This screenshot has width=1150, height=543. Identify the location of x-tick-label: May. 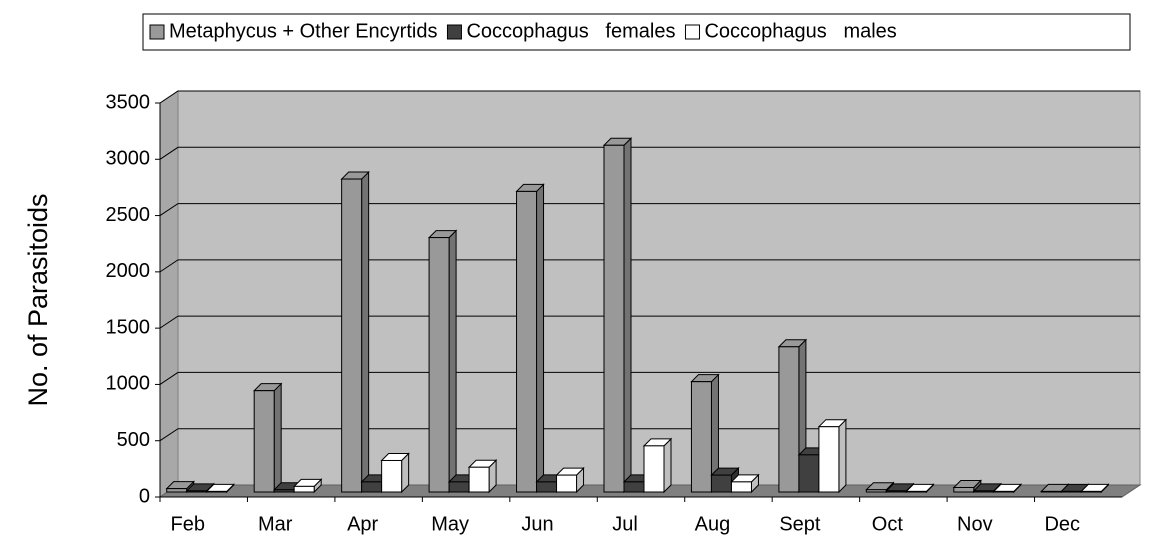
(450, 524).